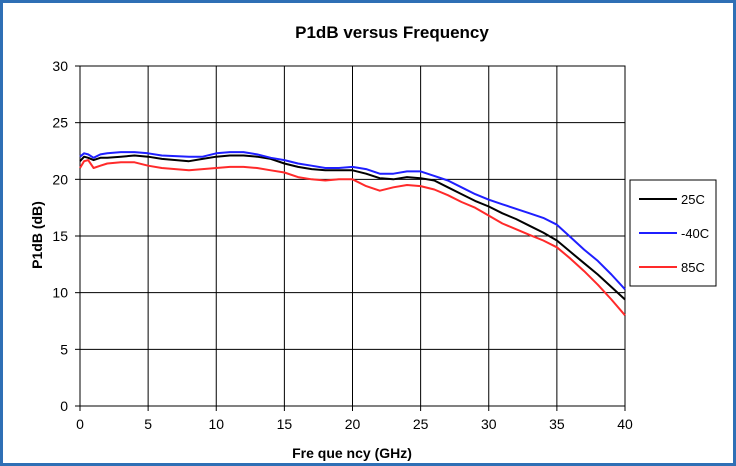  Describe the element at coordinates (693, 267) in the screenshot. I see `legend-label: 85C` at that location.